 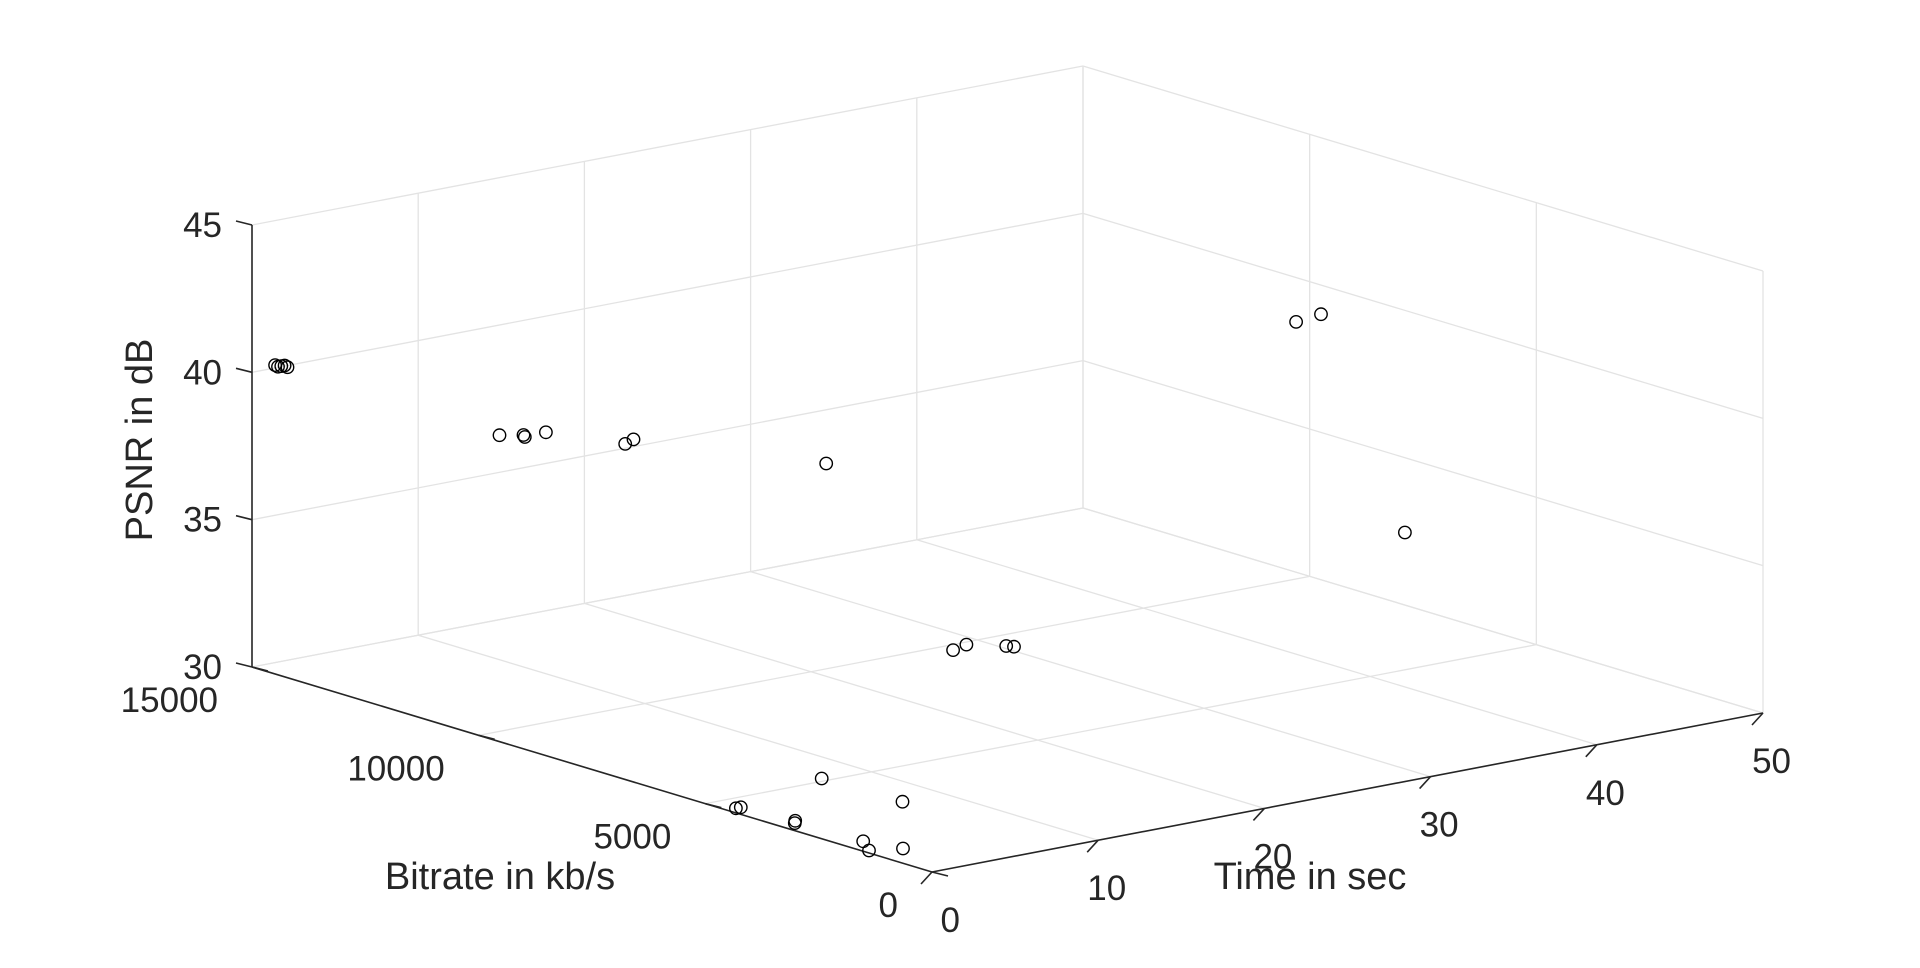 What do you see at coordinates (202, 667) in the screenshot?
I see `z-tick-label: 30` at bounding box center [202, 667].